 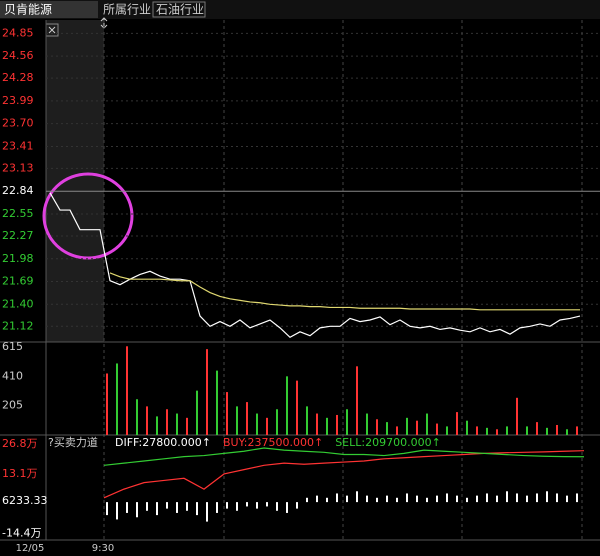 I want to click on y-tick-label: 21.98, so click(x=18, y=258).